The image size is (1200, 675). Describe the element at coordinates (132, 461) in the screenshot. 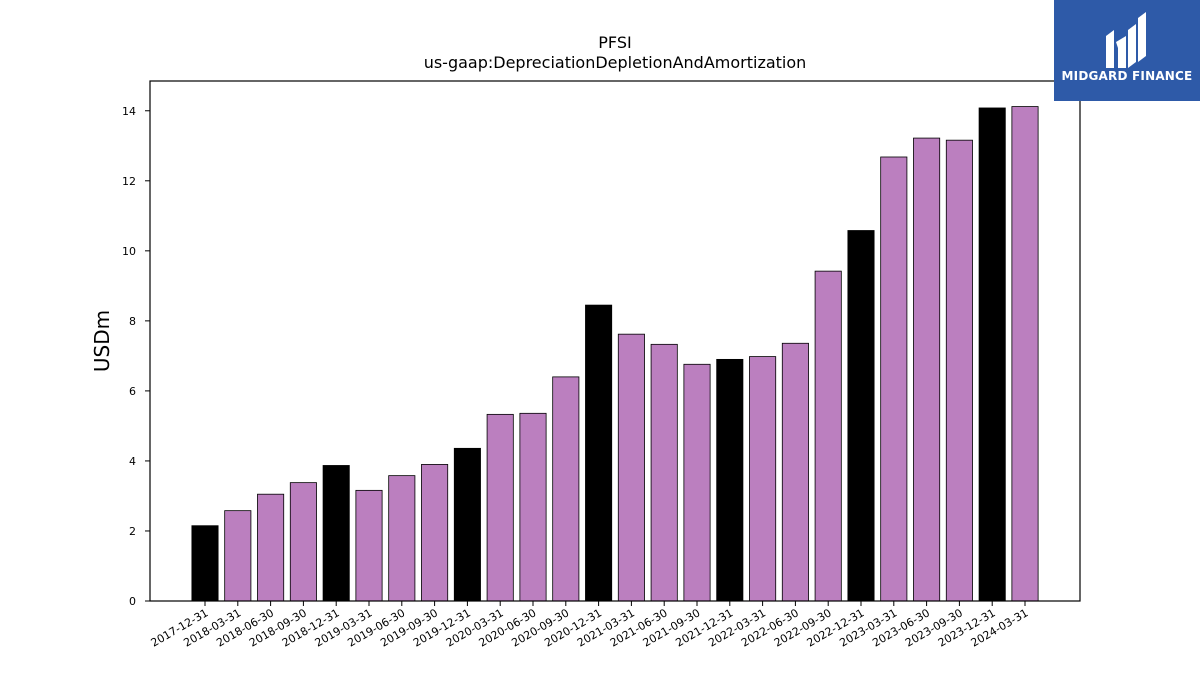

I see `y-tick-label: 4` at that location.